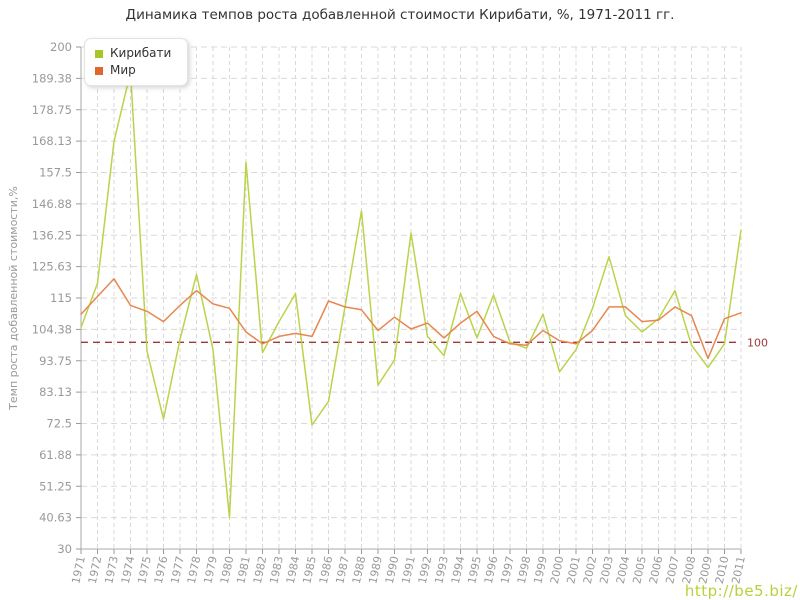  I want to click on x-tick-label: 2001, so click(573, 570).